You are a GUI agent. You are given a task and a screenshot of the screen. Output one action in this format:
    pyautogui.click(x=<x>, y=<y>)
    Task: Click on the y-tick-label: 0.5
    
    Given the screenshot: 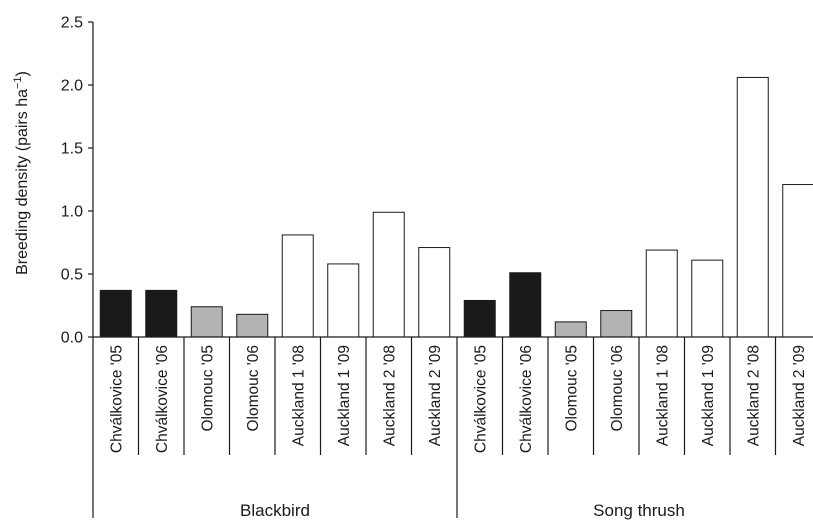 What is the action you would take?
    pyautogui.click(x=72, y=275)
    